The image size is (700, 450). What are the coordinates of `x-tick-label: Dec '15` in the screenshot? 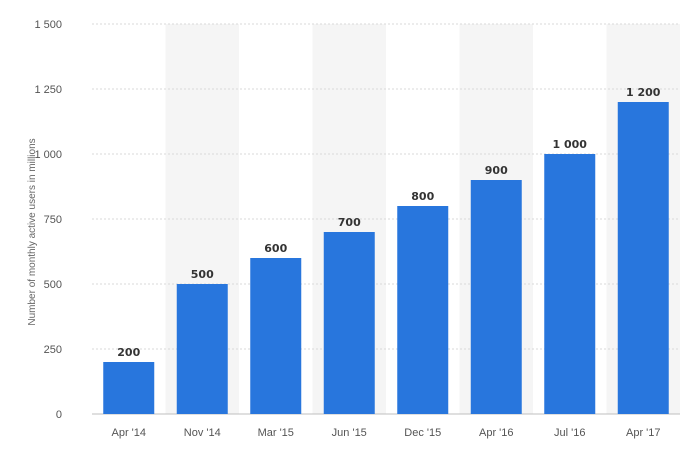 It's located at (422, 433).